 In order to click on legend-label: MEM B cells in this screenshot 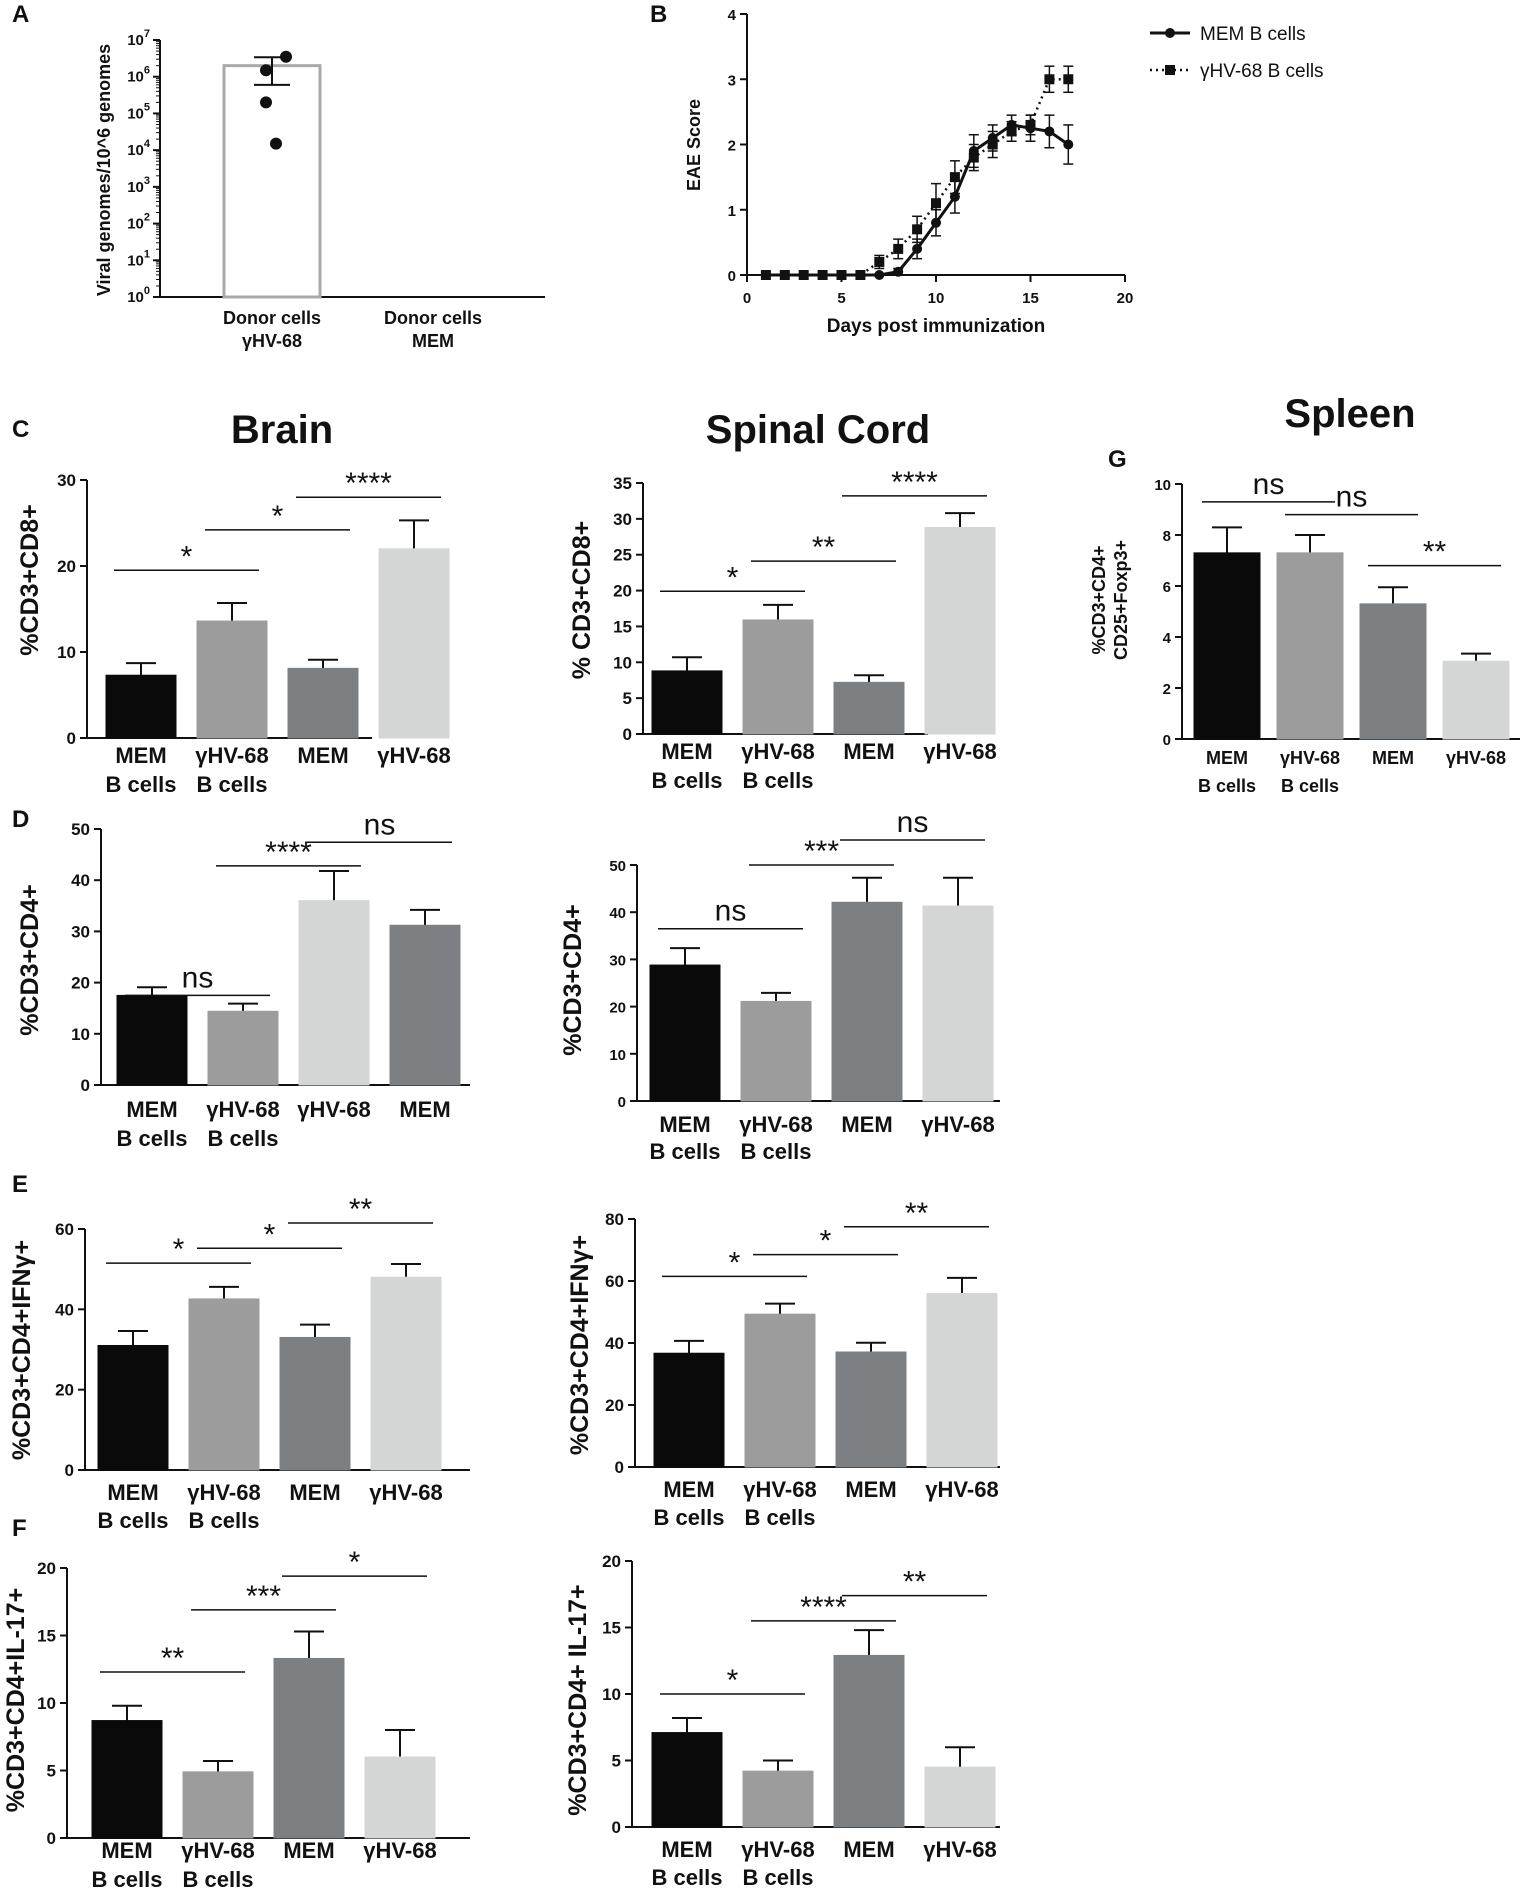, I will do `click(1253, 34)`.